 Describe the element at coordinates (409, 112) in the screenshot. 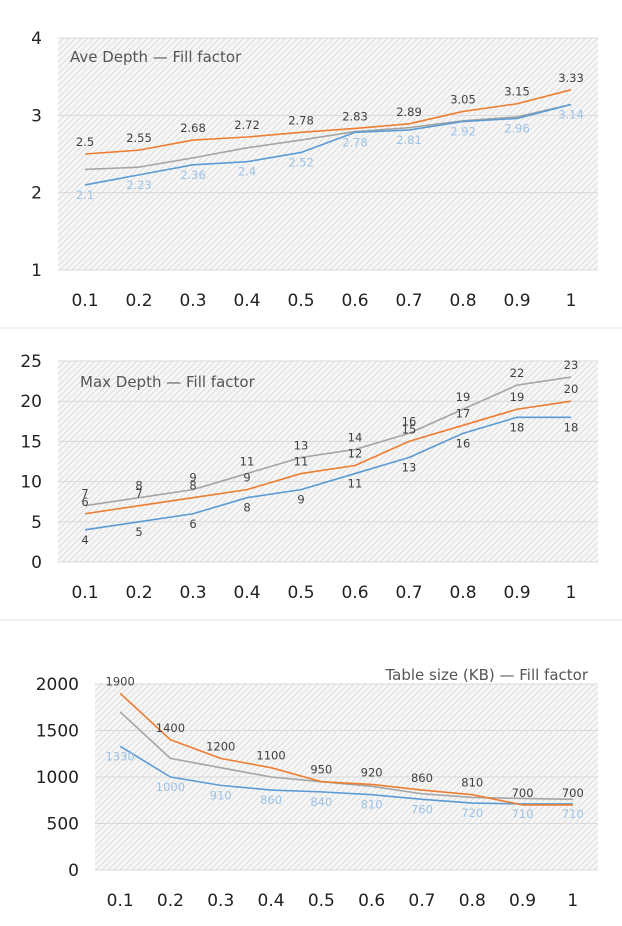

I see `data-label: 2.89` at that location.